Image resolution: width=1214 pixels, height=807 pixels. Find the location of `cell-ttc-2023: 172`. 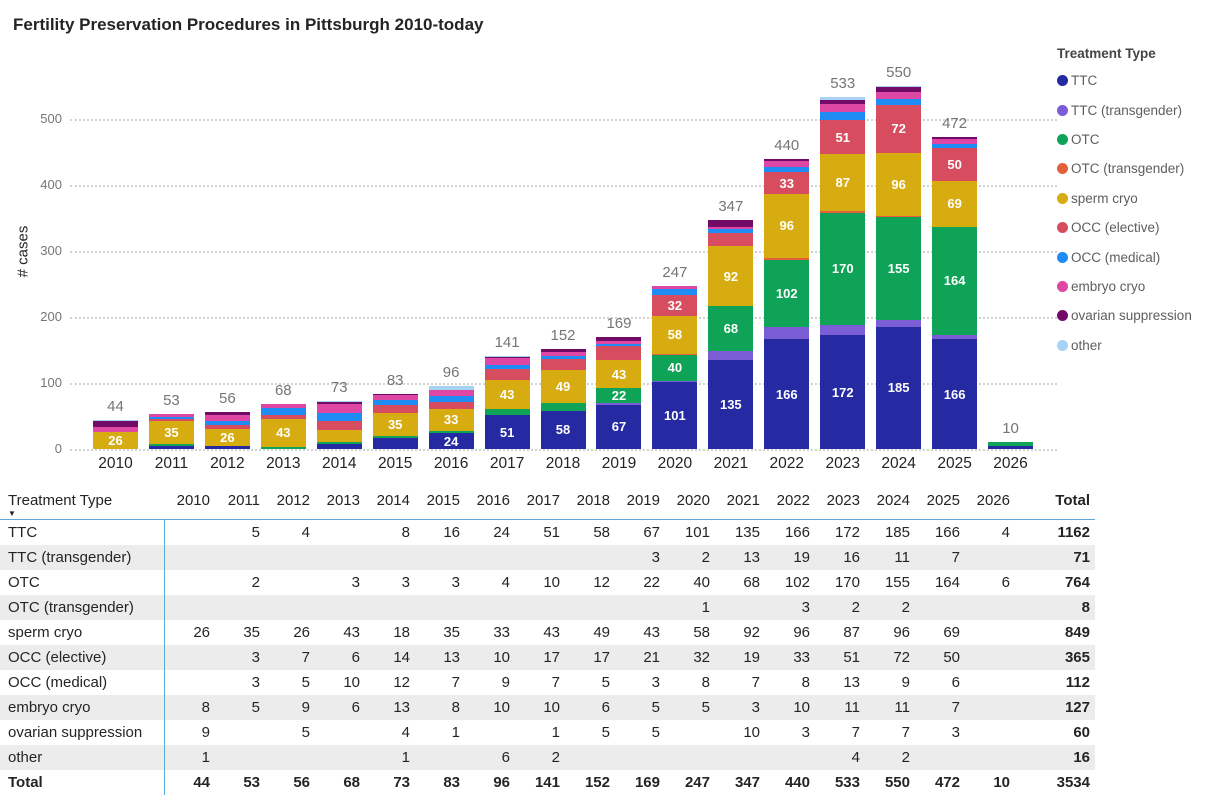

cell-ttc-2023: 172 is located at coordinates (847, 532).